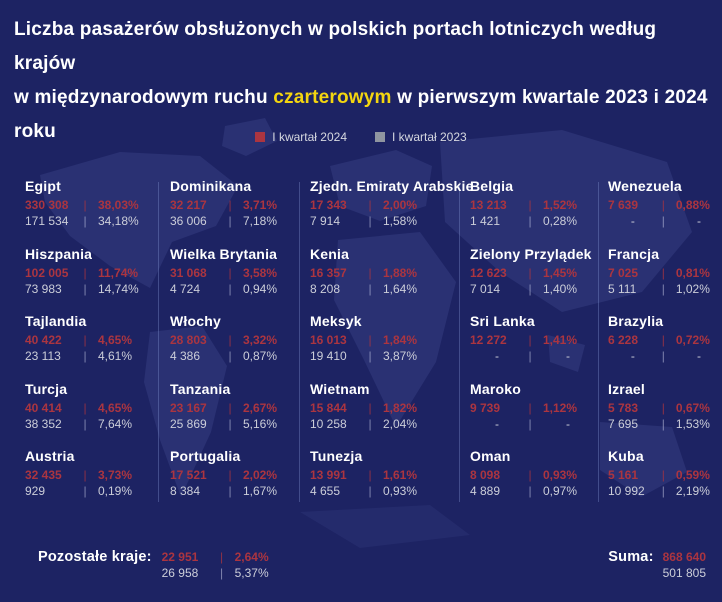 The width and height of the screenshot is (722, 602). I want to click on country-card: Kuba 5 161 | 0,59% 10 992 | 2,19%, so click(665, 482).